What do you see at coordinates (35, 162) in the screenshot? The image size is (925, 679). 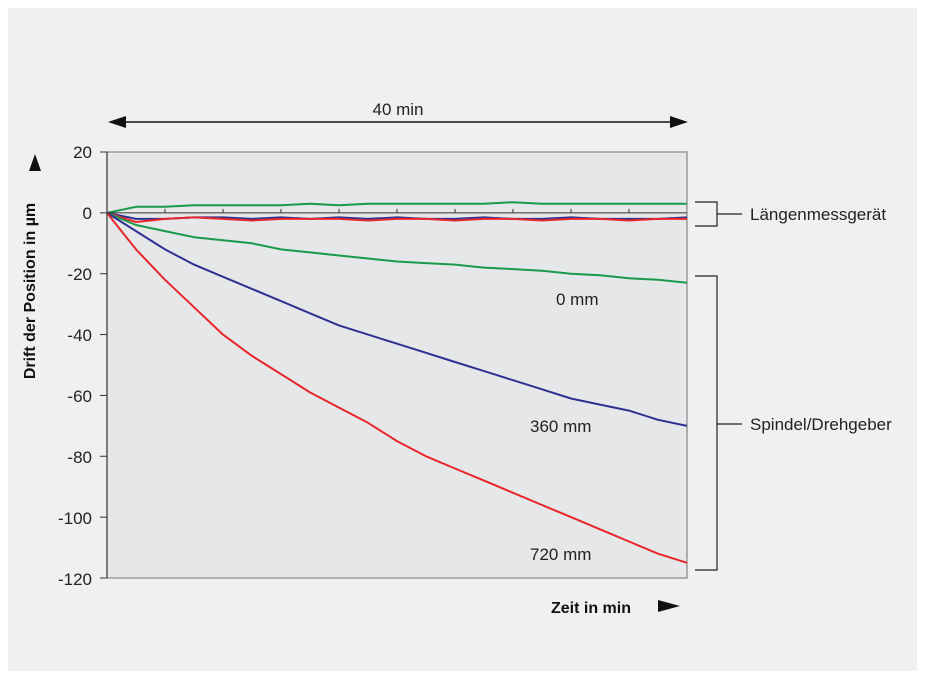 I see `y-axis-arrow` at bounding box center [35, 162].